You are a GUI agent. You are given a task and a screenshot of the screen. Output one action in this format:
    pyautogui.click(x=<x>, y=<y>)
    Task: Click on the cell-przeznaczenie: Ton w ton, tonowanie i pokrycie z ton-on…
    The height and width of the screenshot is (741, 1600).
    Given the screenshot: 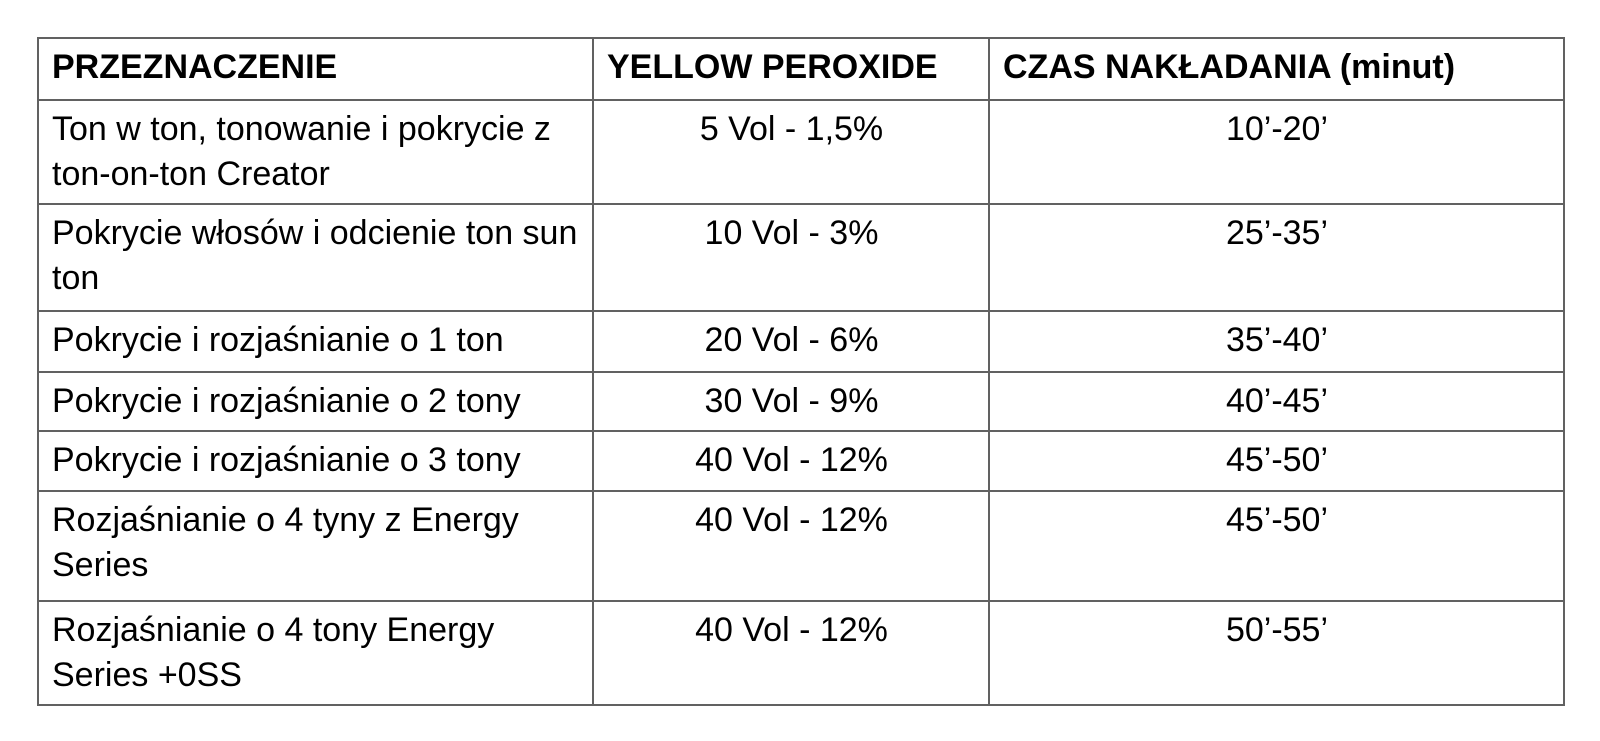 What is the action you would take?
    pyautogui.click(x=315, y=152)
    